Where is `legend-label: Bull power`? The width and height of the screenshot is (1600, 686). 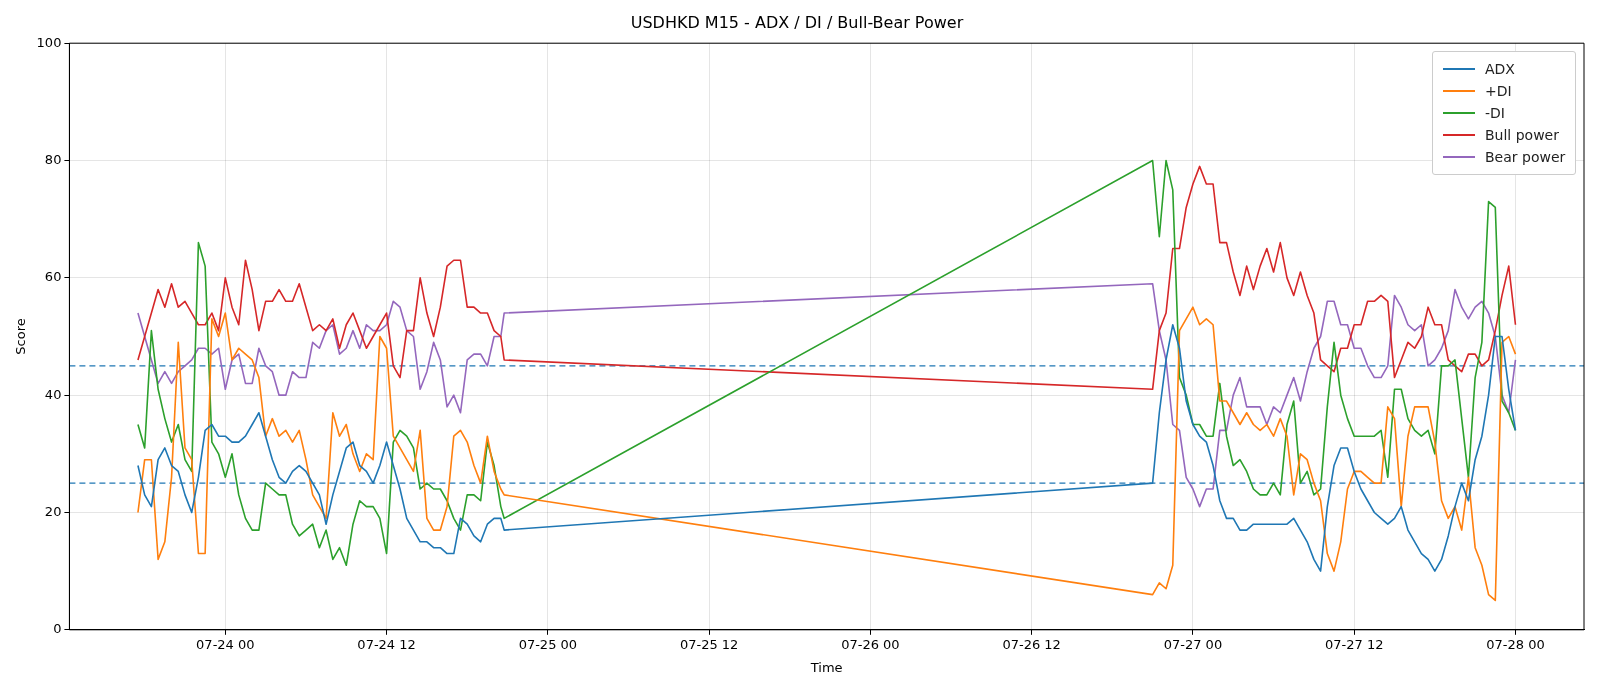 legend-label: Bull power is located at coordinates (1522, 135).